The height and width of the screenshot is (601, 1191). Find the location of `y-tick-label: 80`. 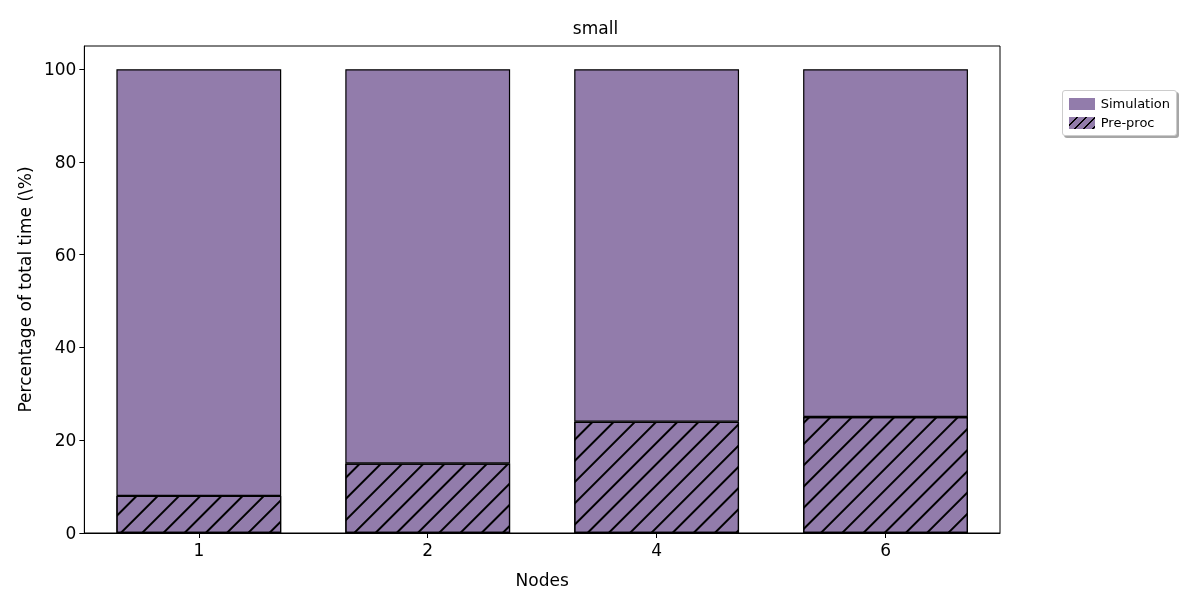

y-tick-label: 80 is located at coordinates (65, 161).